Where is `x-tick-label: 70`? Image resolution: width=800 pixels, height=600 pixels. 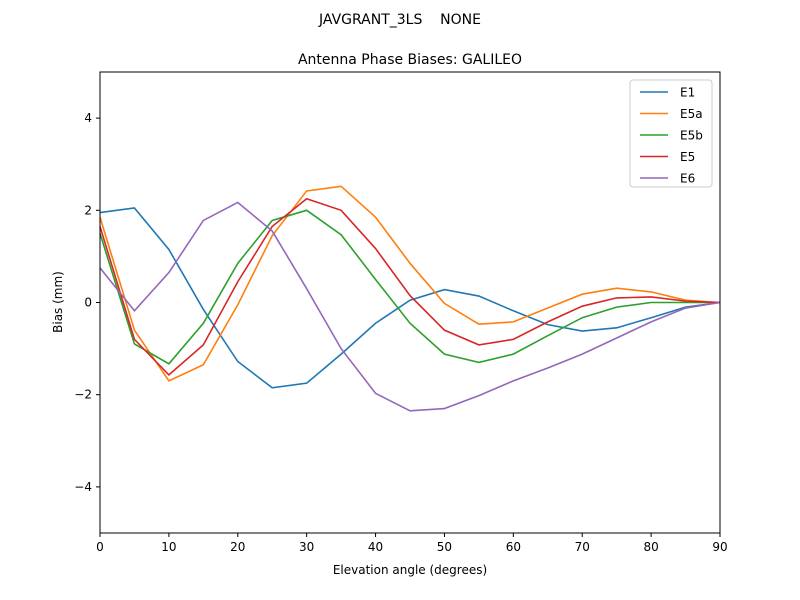 x-tick-label: 70 is located at coordinates (582, 547).